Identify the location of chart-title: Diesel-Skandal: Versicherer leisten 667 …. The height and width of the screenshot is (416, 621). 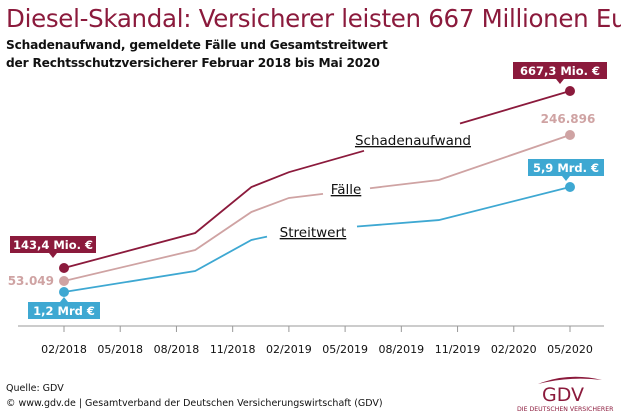
(313, 18).